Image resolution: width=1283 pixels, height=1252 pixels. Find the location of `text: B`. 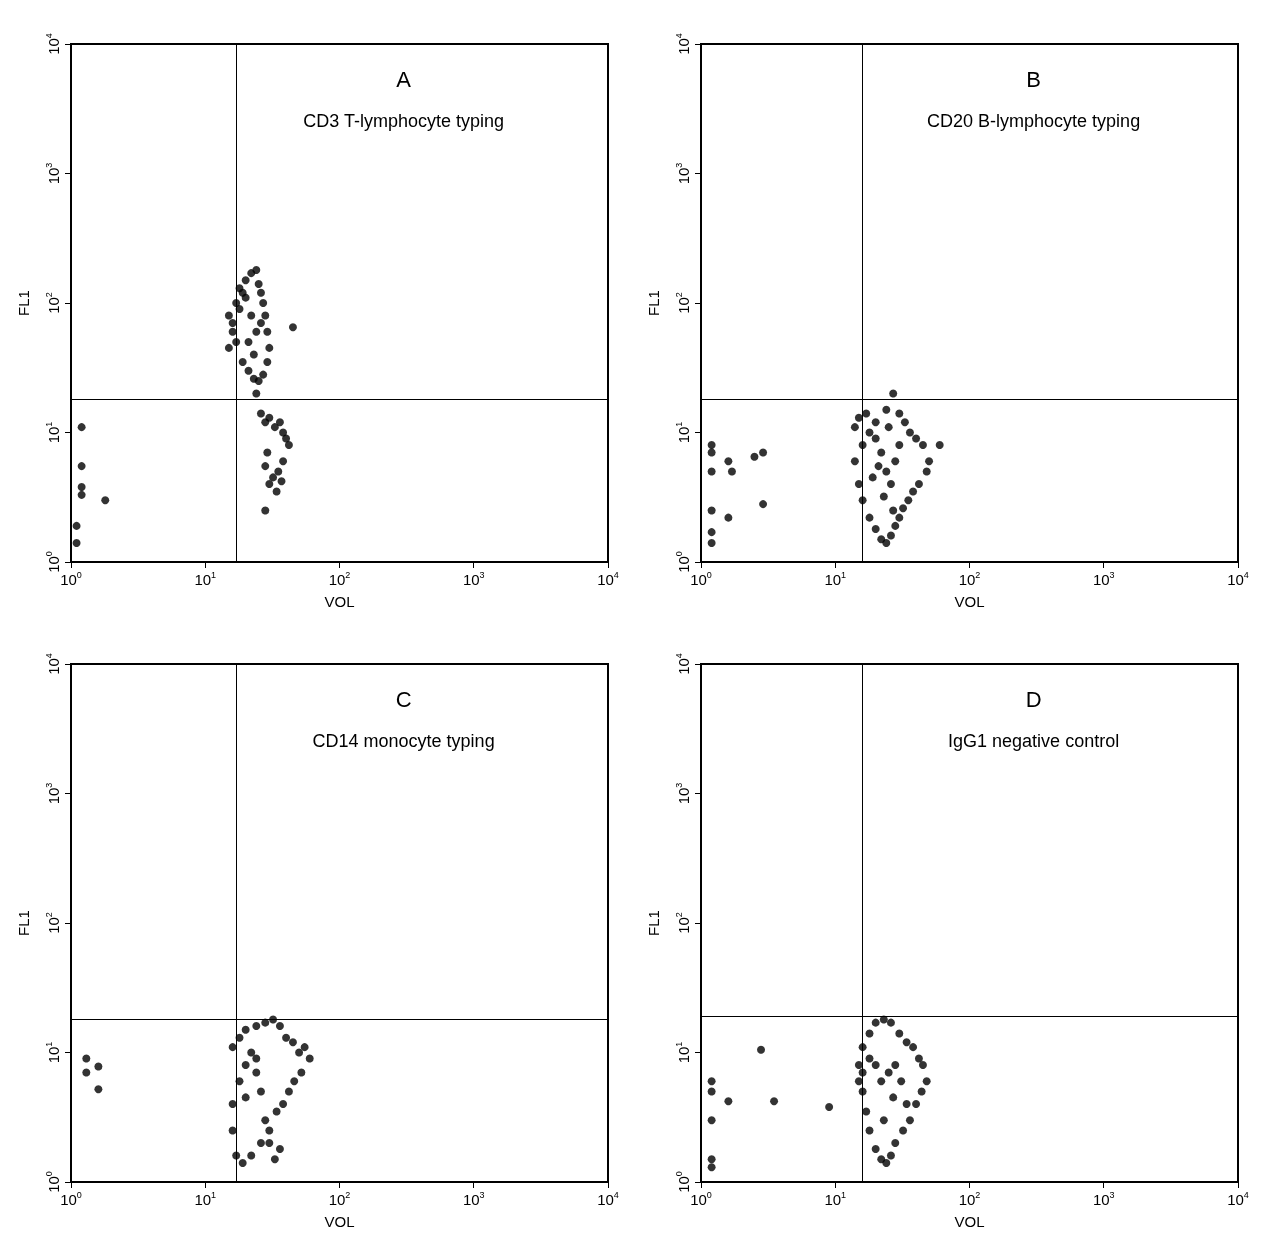

text: B is located at coordinates (1033, 80).